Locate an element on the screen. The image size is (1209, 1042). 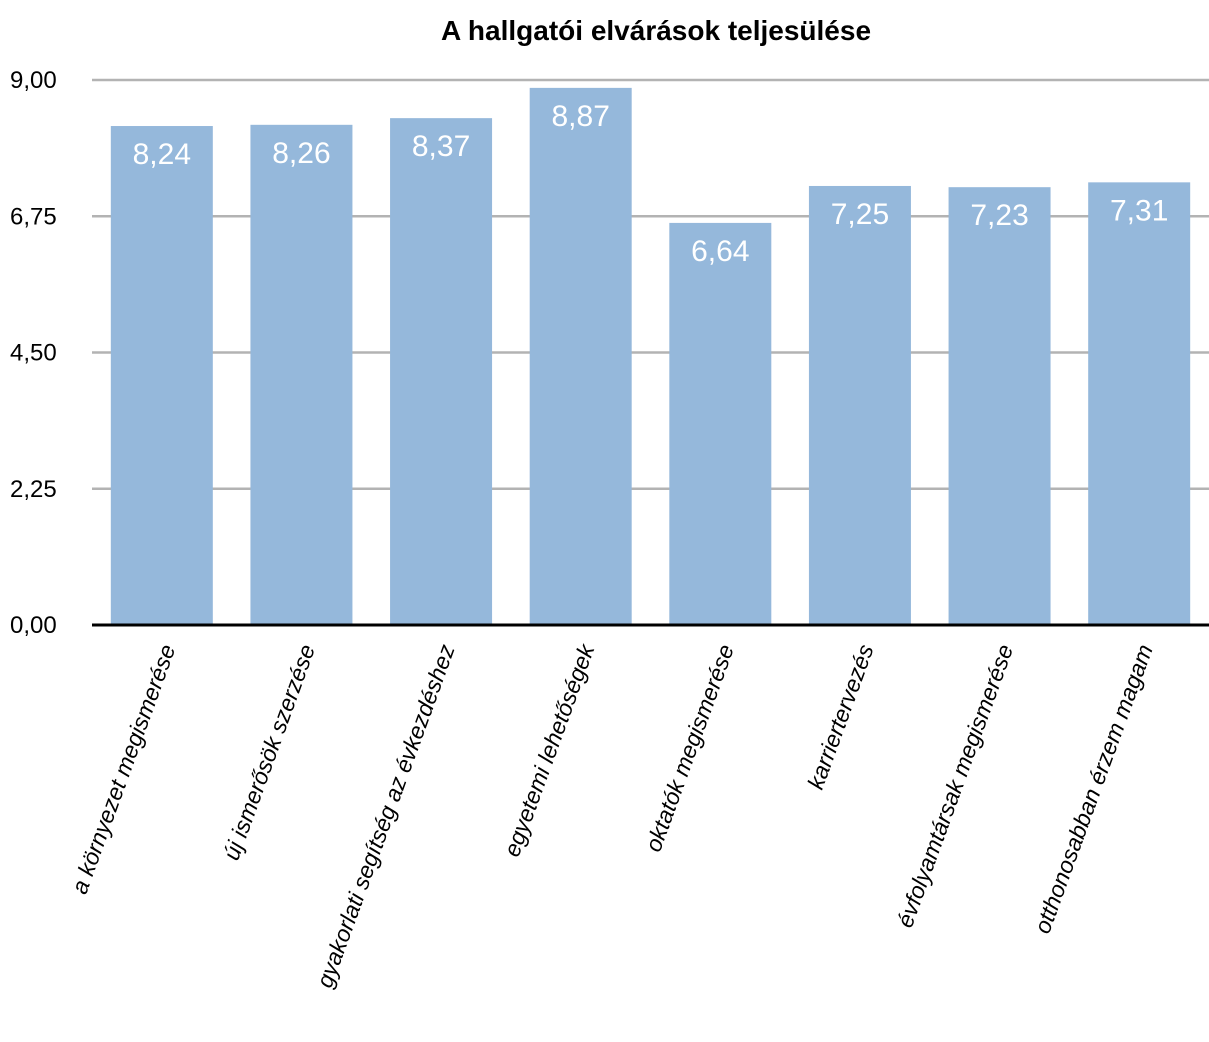
x-tick-label: gyakorlati segítség az évkezdéshez is located at coordinates (385, 815).